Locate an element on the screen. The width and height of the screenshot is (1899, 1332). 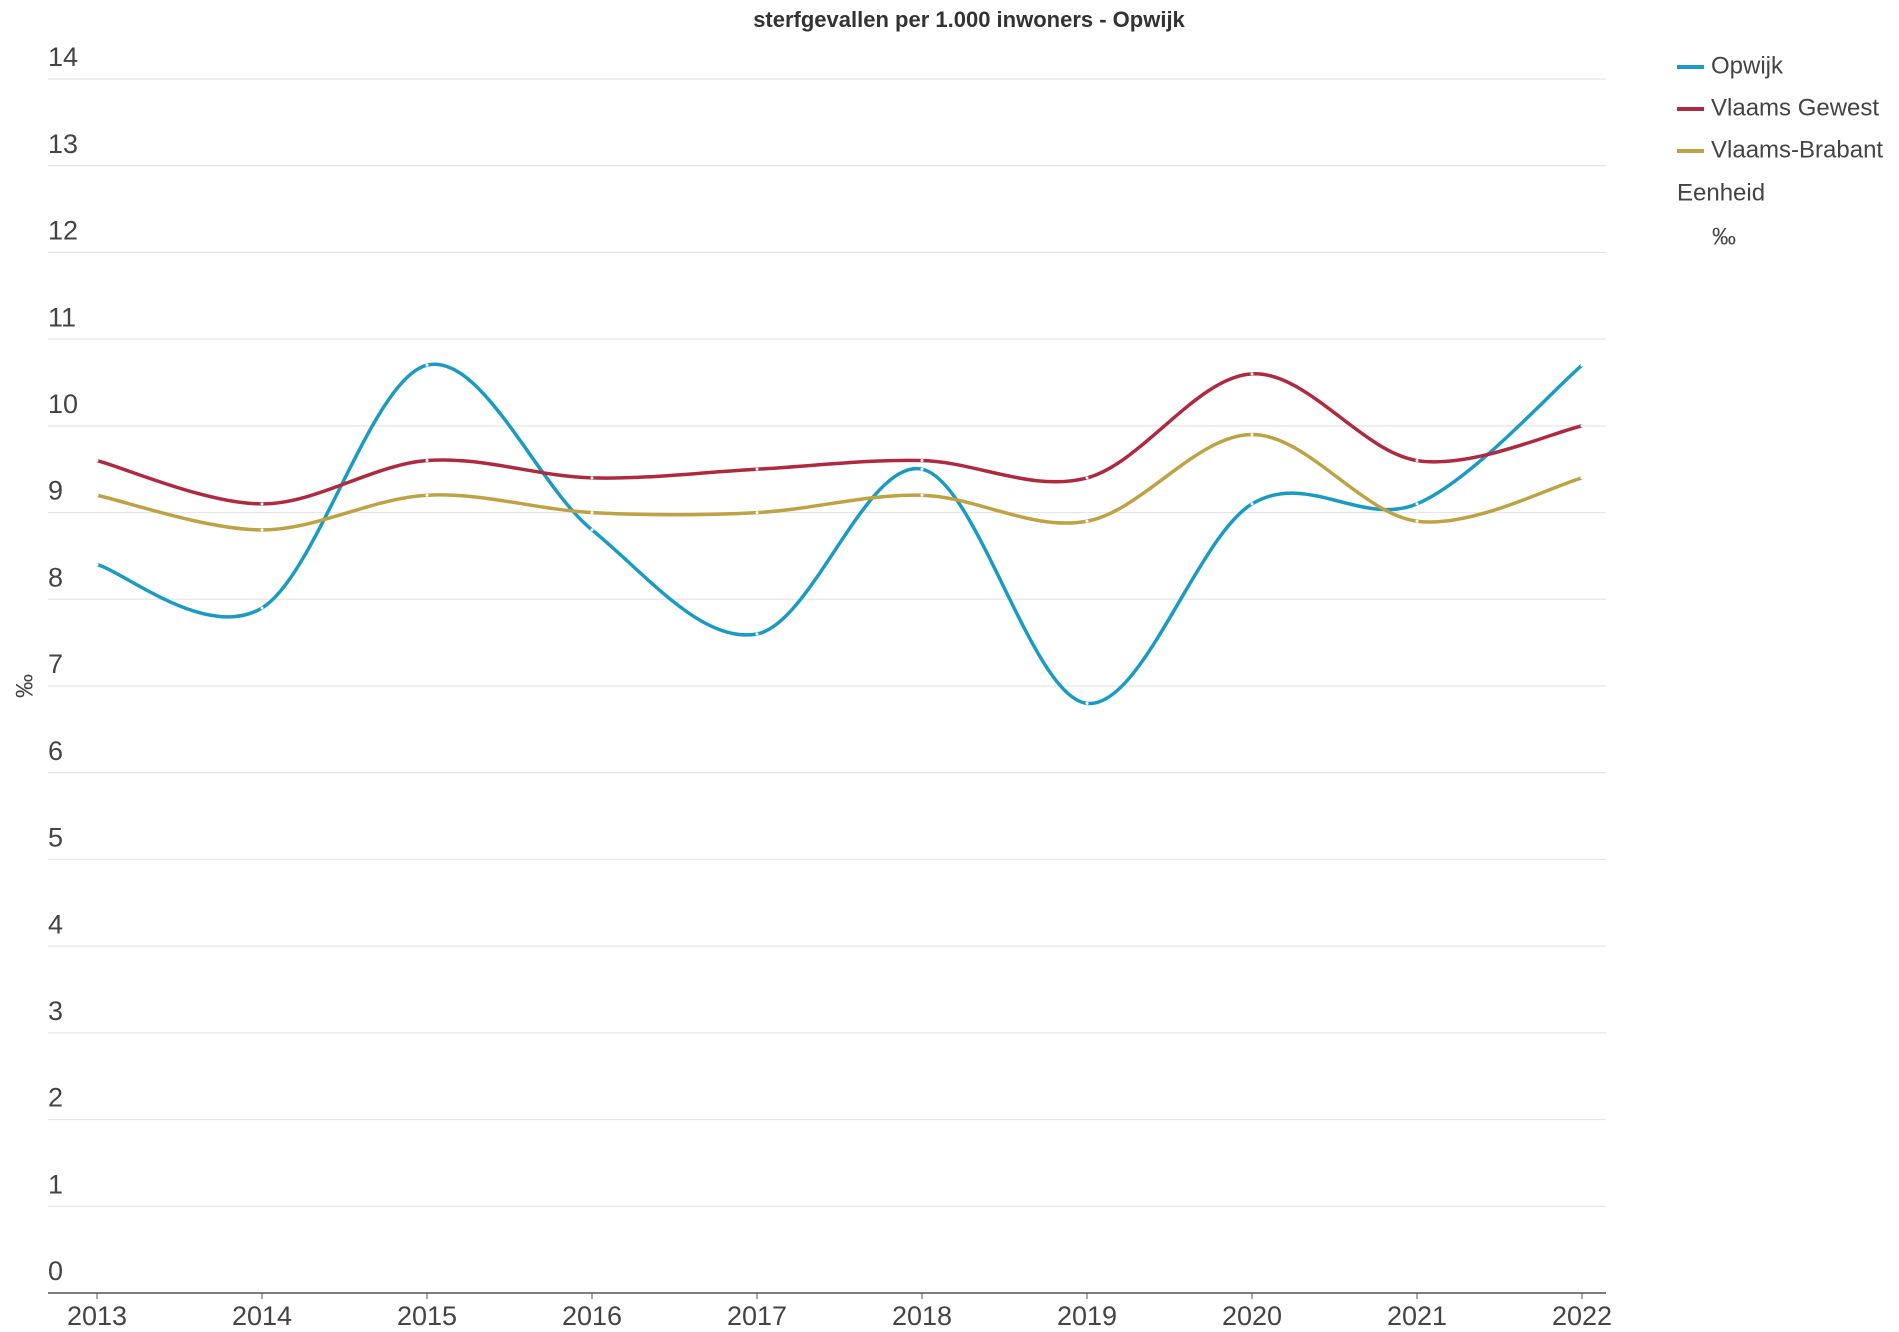
y-tick-label: 11 is located at coordinates (62, 317).